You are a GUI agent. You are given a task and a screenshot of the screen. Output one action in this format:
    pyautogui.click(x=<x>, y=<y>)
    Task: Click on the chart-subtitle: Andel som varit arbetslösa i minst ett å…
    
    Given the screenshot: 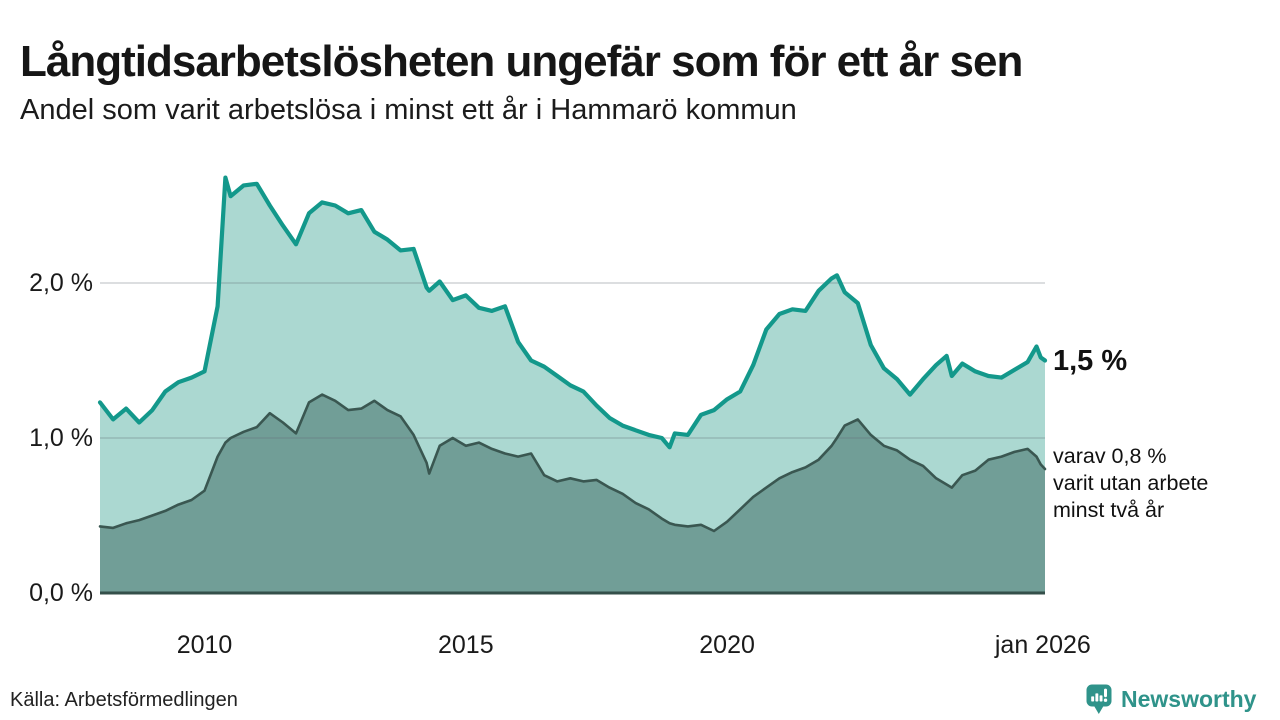 What is the action you would take?
    pyautogui.click(x=408, y=110)
    